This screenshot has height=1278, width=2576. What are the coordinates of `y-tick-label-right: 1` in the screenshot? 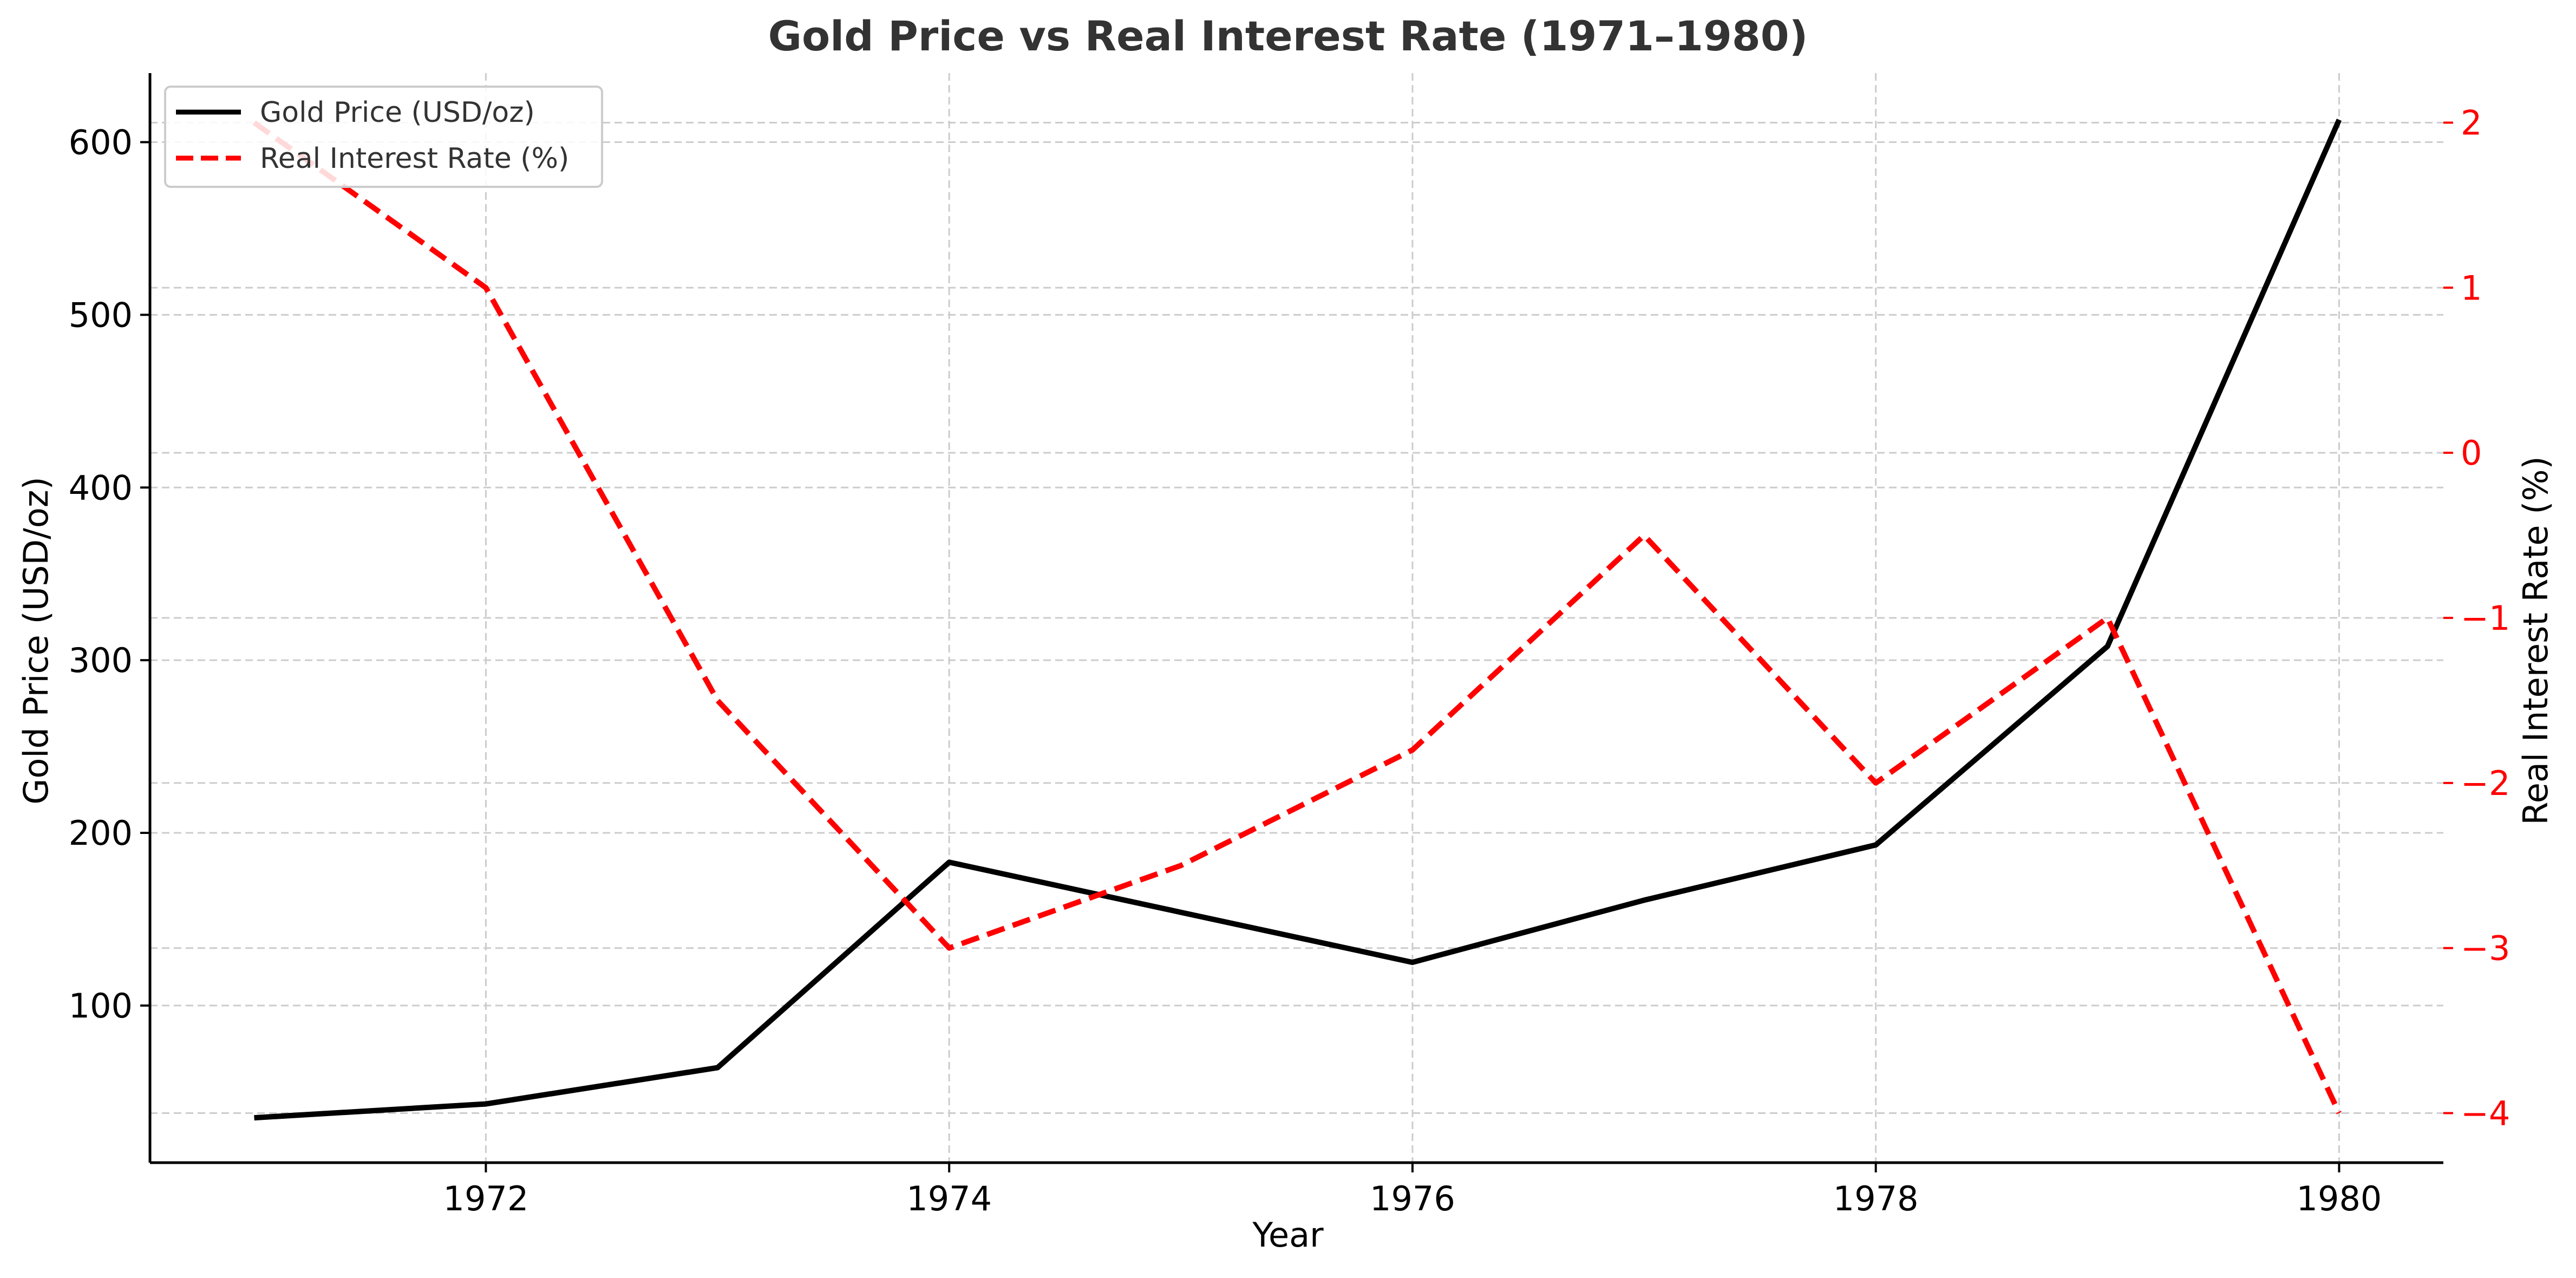 It's located at (2471, 288).